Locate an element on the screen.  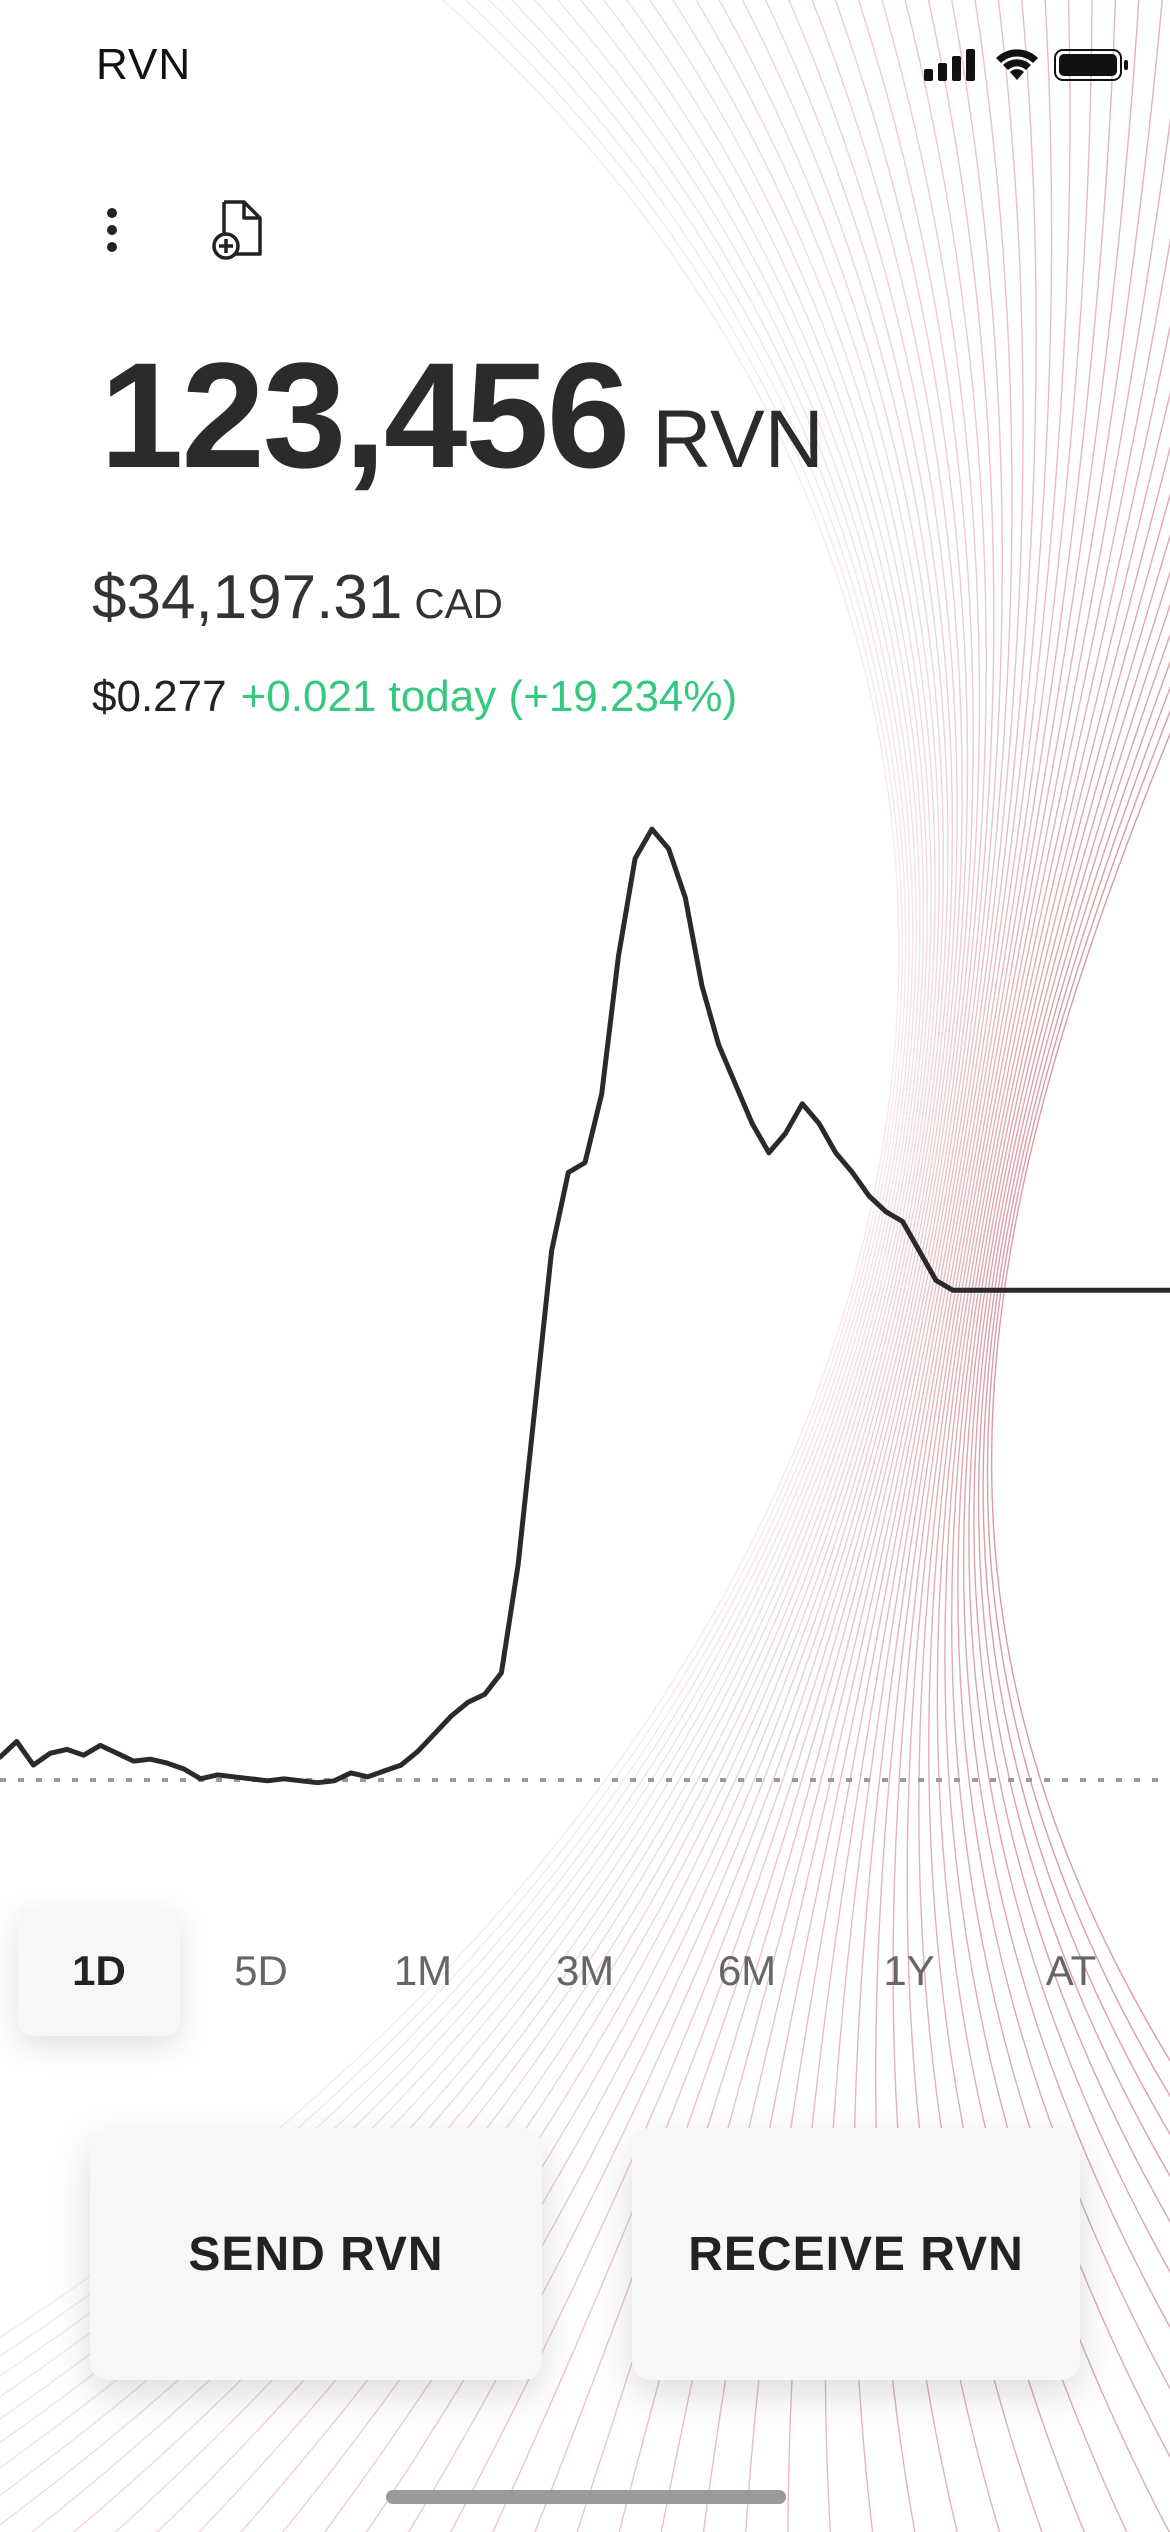
tab-at: AT is located at coordinates (1071, 1970).